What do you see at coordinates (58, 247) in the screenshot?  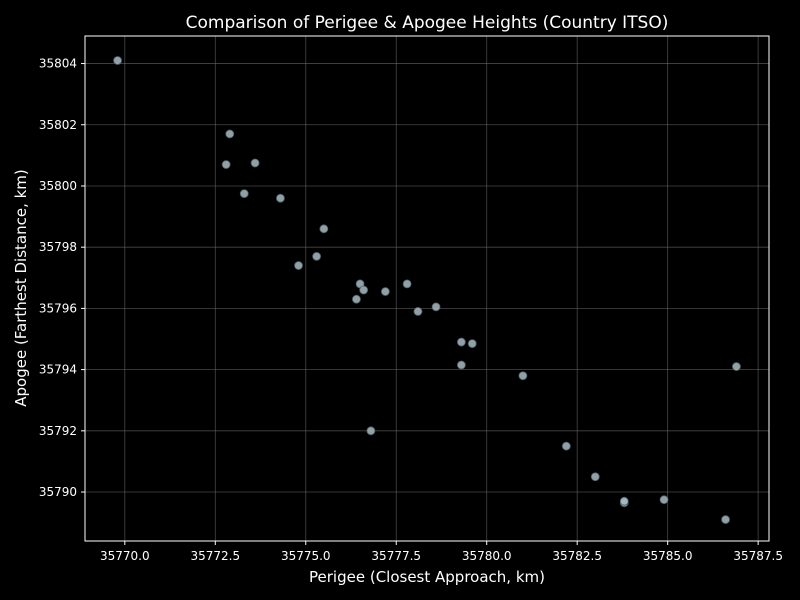 I see `y-tick-label: 35798` at bounding box center [58, 247].